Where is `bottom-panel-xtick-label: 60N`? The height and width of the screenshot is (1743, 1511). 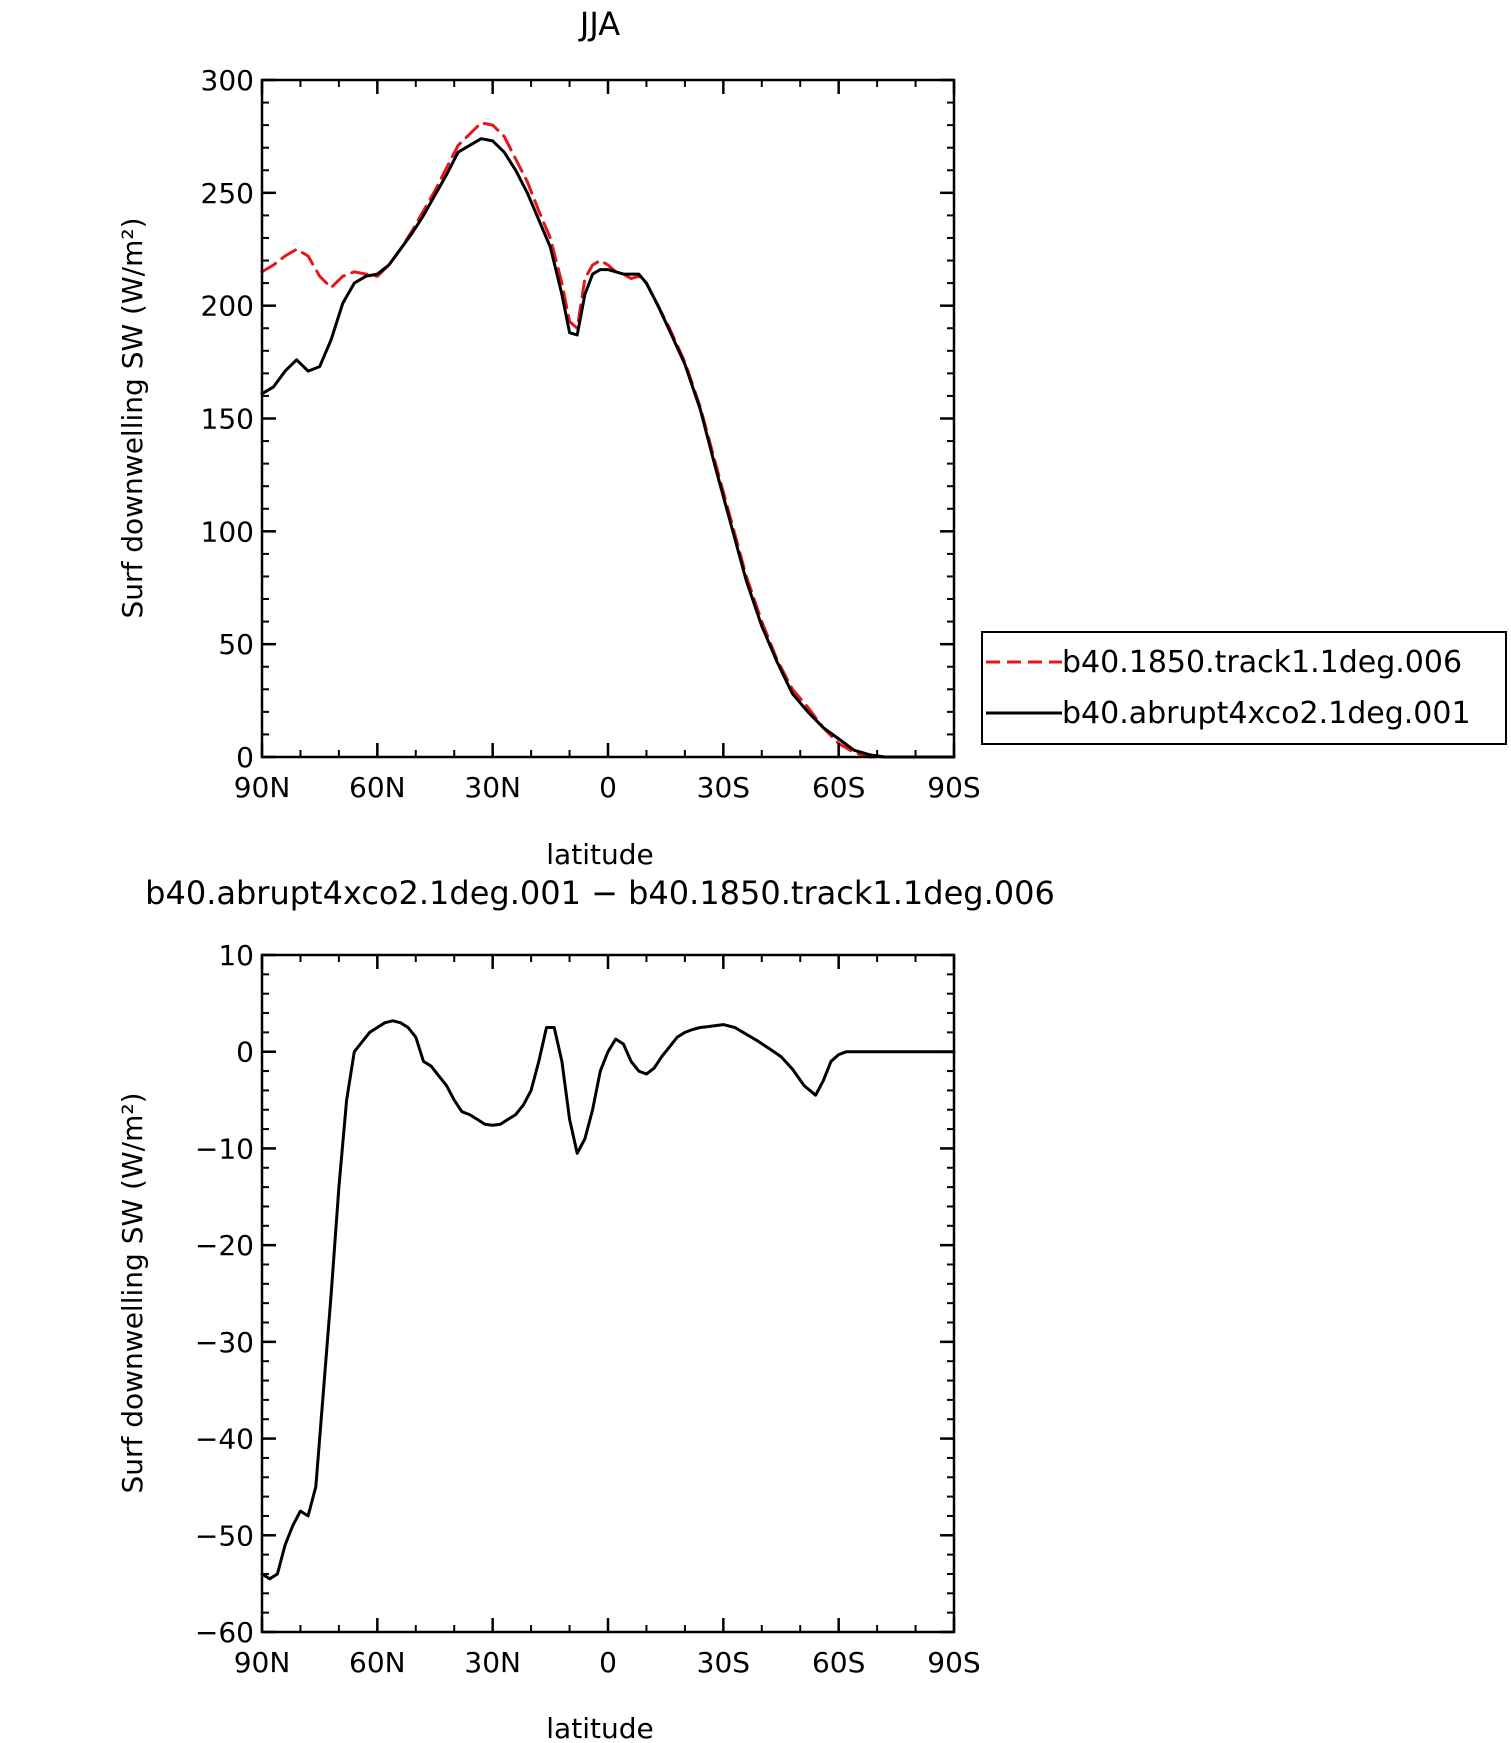 bottom-panel-xtick-label: 60N is located at coordinates (377, 1662).